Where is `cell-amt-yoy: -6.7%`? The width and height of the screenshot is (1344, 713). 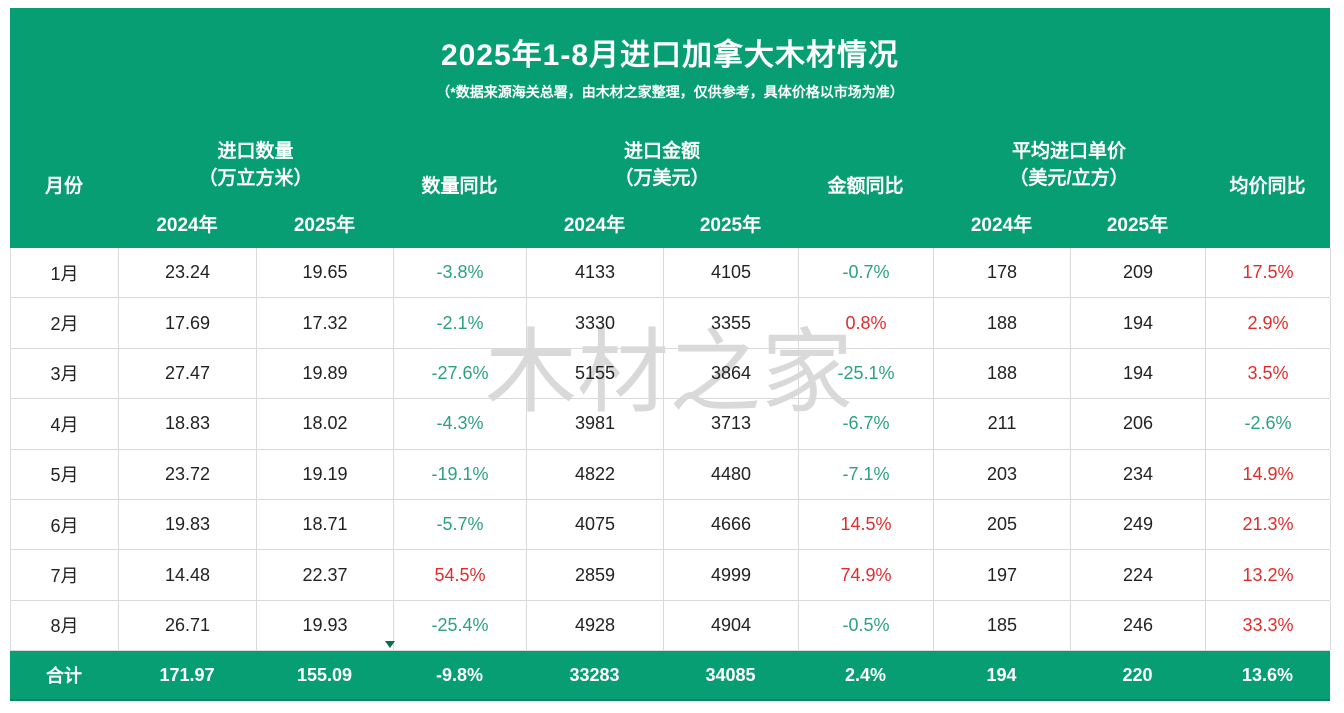
cell-amt-yoy: -6.7% is located at coordinates (866, 424).